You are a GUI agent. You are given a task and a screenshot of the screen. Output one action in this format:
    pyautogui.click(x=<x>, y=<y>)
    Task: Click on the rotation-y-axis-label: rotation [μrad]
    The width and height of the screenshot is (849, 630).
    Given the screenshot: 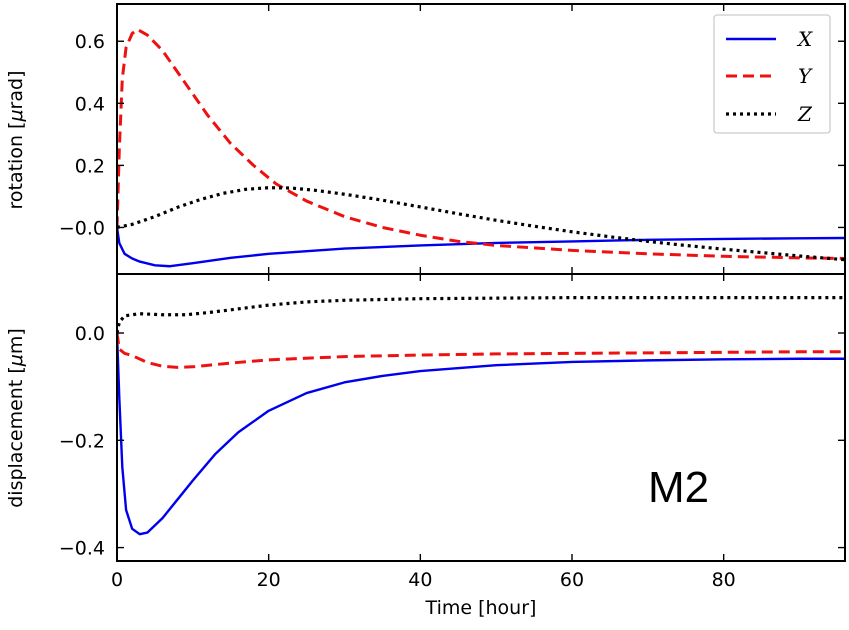 What is the action you would take?
    pyautogui.click(x=16, y=140)
    